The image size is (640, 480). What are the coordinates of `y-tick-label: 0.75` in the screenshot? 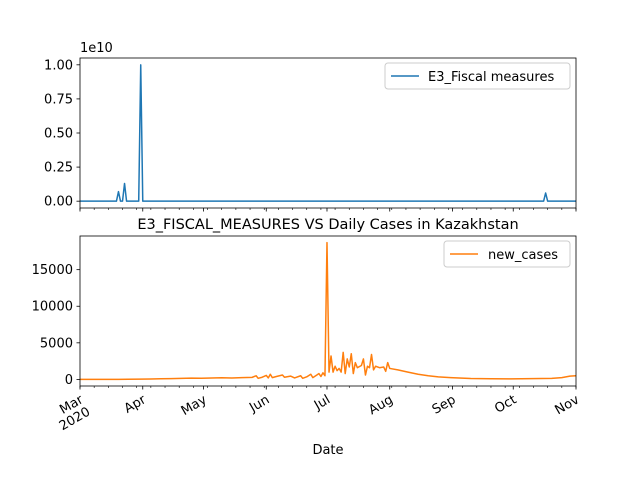 It's located at (58, 99).